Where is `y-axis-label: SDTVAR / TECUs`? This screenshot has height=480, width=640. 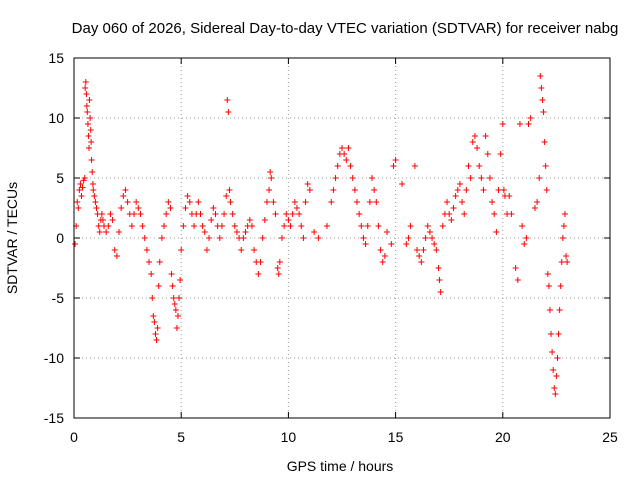
y-axis-label: SDTVAR / TECUs is located at coordinates (12, 238).